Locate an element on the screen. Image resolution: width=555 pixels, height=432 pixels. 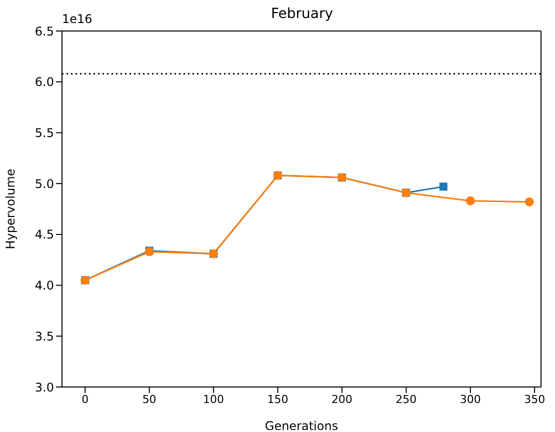
text: 1e16 is located at coordinates (77, 19).